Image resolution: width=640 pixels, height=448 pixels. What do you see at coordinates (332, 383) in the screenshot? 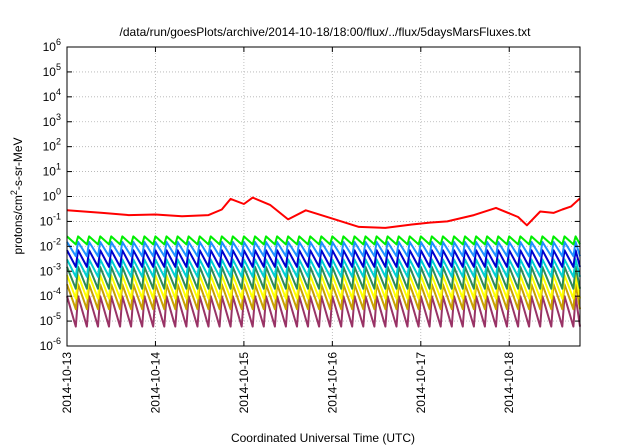
I see `x-tick-label: 2014-10-16` at bounding box center [332, 383].